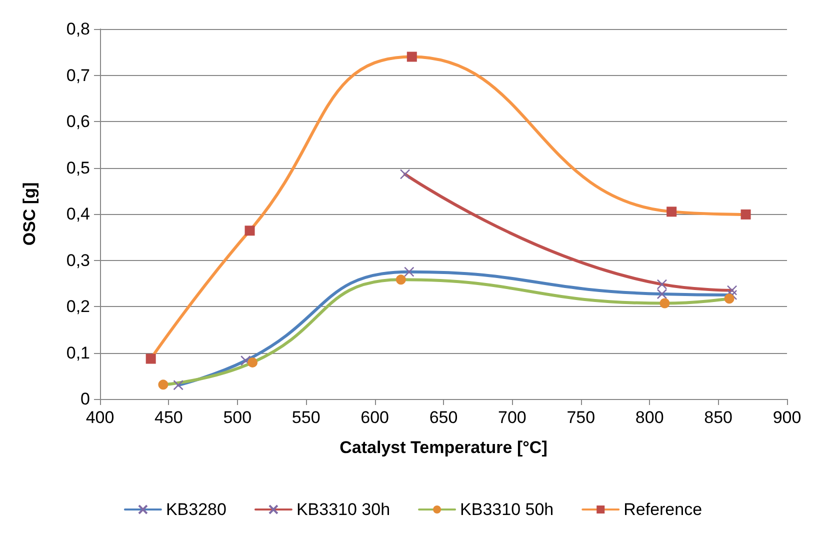  Describe the element at coordinates (78, 352) in the screenshot. I see `y-tick-label: 0,1` at that location.